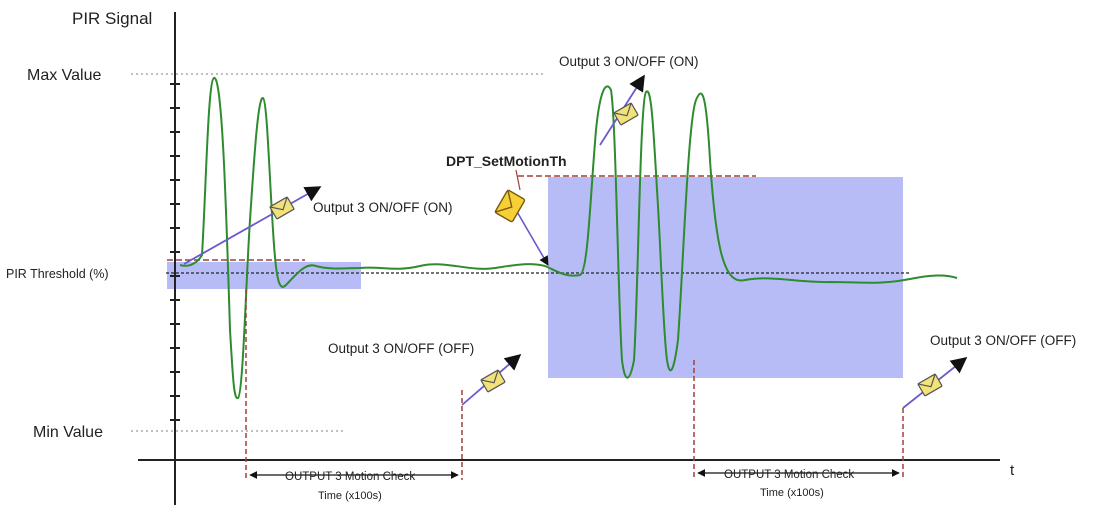 The width and height of the screenshot is (1105, 511). I want to click on check-interval-1-unit: Time (x100s), so click(350, 496).